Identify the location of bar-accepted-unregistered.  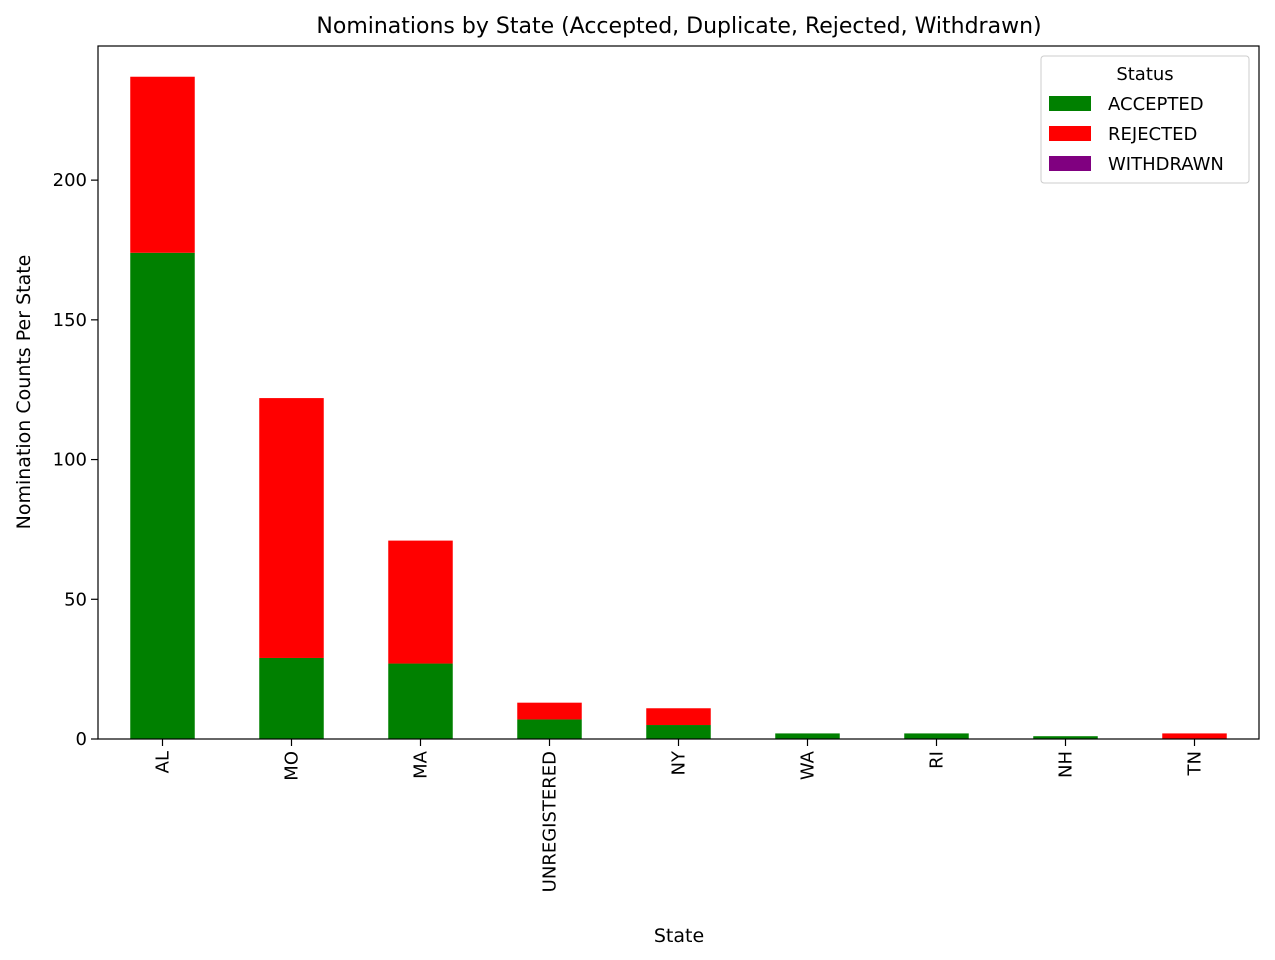
(549, 729).